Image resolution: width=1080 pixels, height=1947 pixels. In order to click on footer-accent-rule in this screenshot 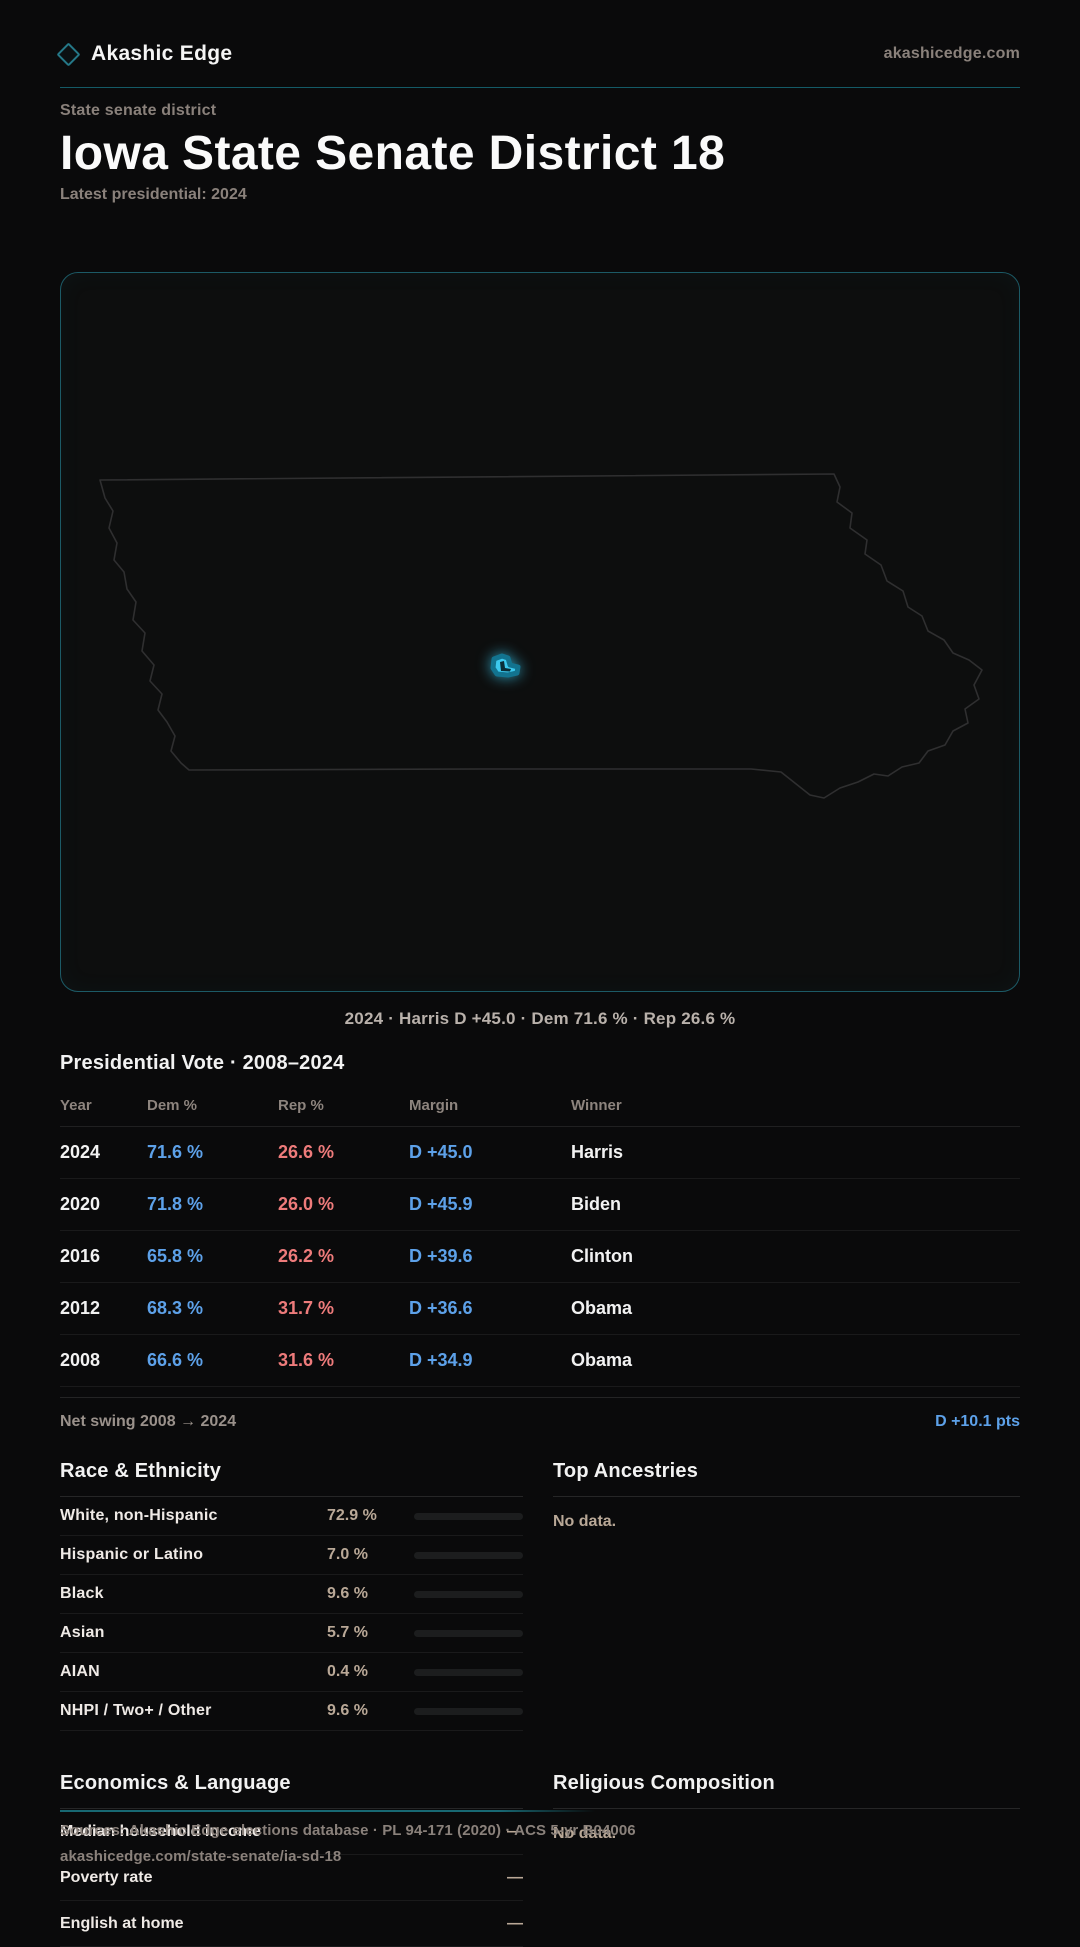, I will do `click(327, 1811)`.